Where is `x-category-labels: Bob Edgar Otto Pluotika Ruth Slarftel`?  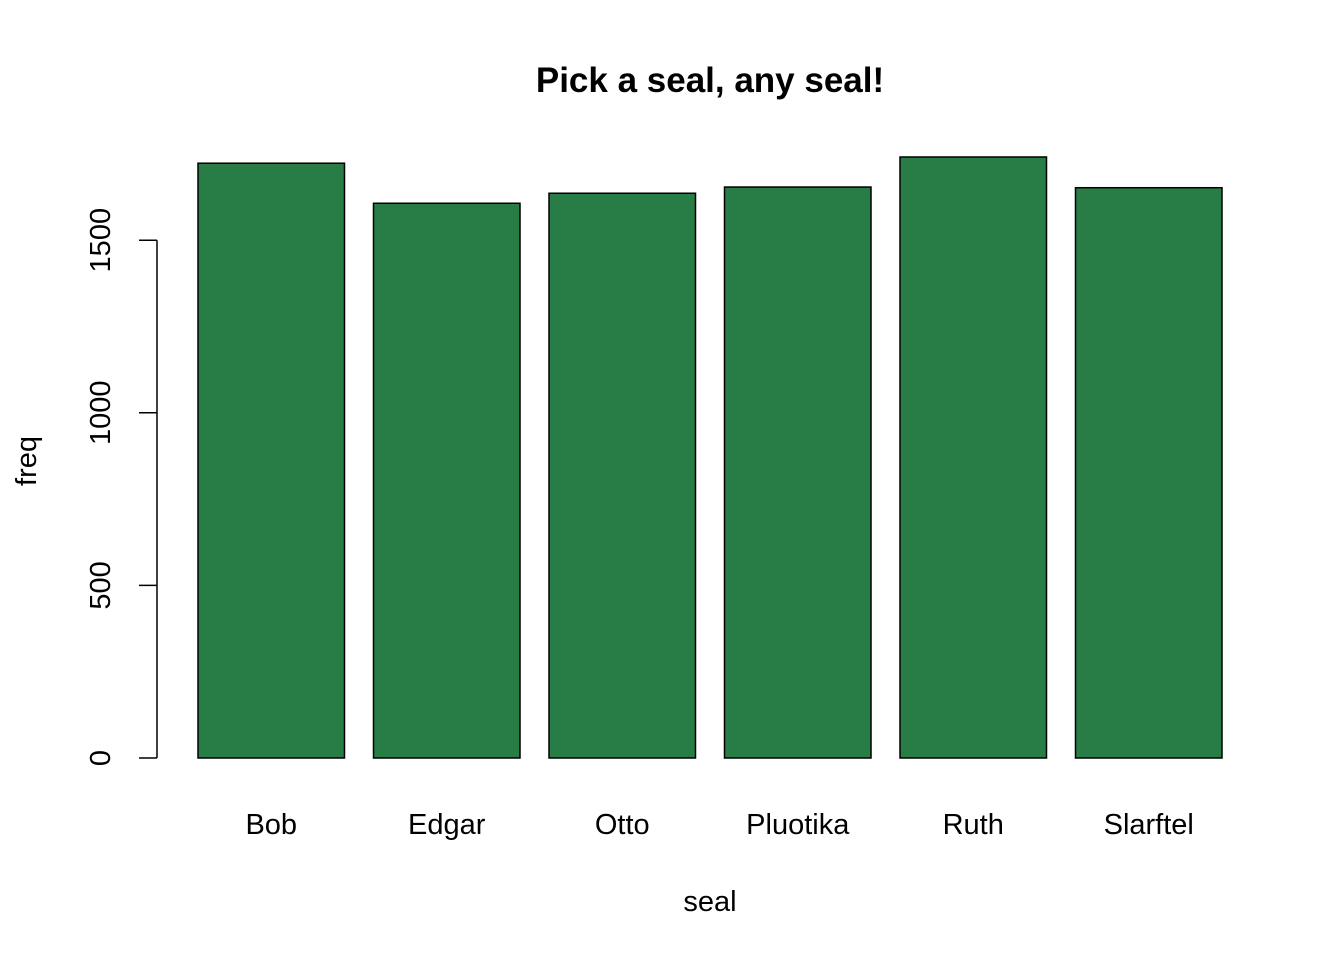 x-category-labels: Bob Edgar Otto Pluotika Ruth Slarftel is located at coordinates (719, 825).